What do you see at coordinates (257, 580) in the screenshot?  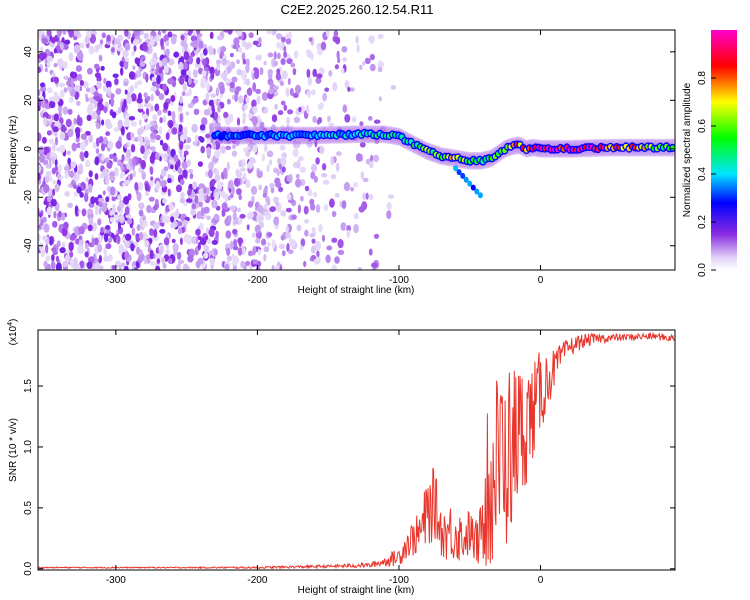 I see `x-tick-label: -200` at bounding box center [257, 580].